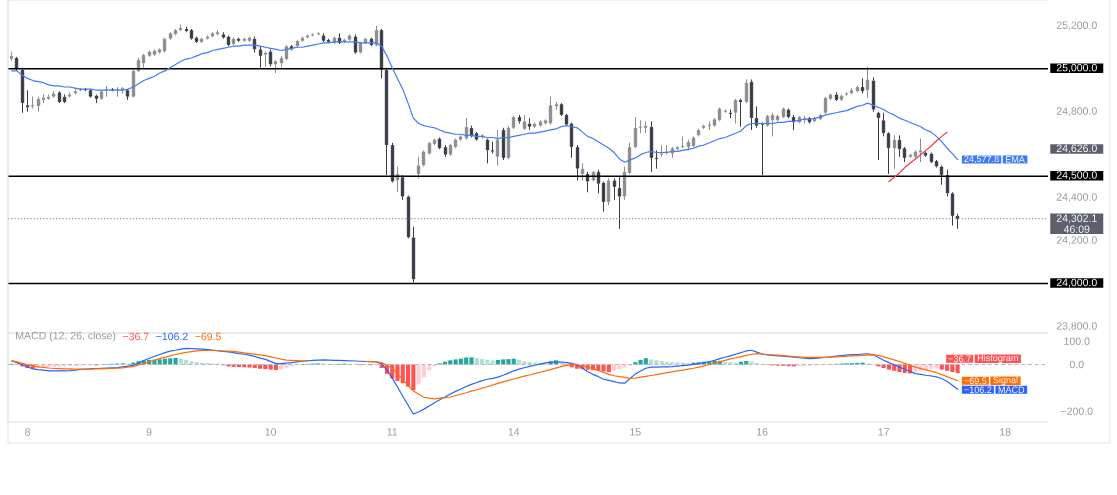 This screenshot has width=1117, height=495. Describe the element at coordinates (28, 432) in the screenshot. I see `x-tick-label: 8` at that location.